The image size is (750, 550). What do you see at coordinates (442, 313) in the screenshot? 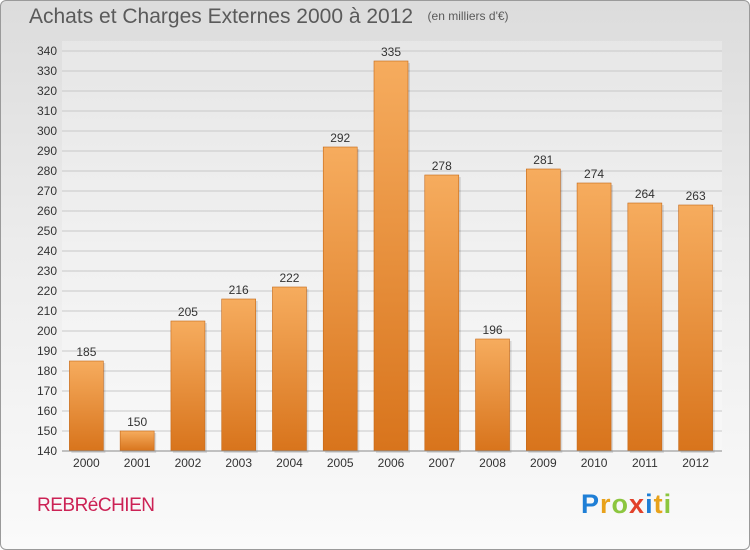
I see `bar-2007` at bounding box center [442, 313].